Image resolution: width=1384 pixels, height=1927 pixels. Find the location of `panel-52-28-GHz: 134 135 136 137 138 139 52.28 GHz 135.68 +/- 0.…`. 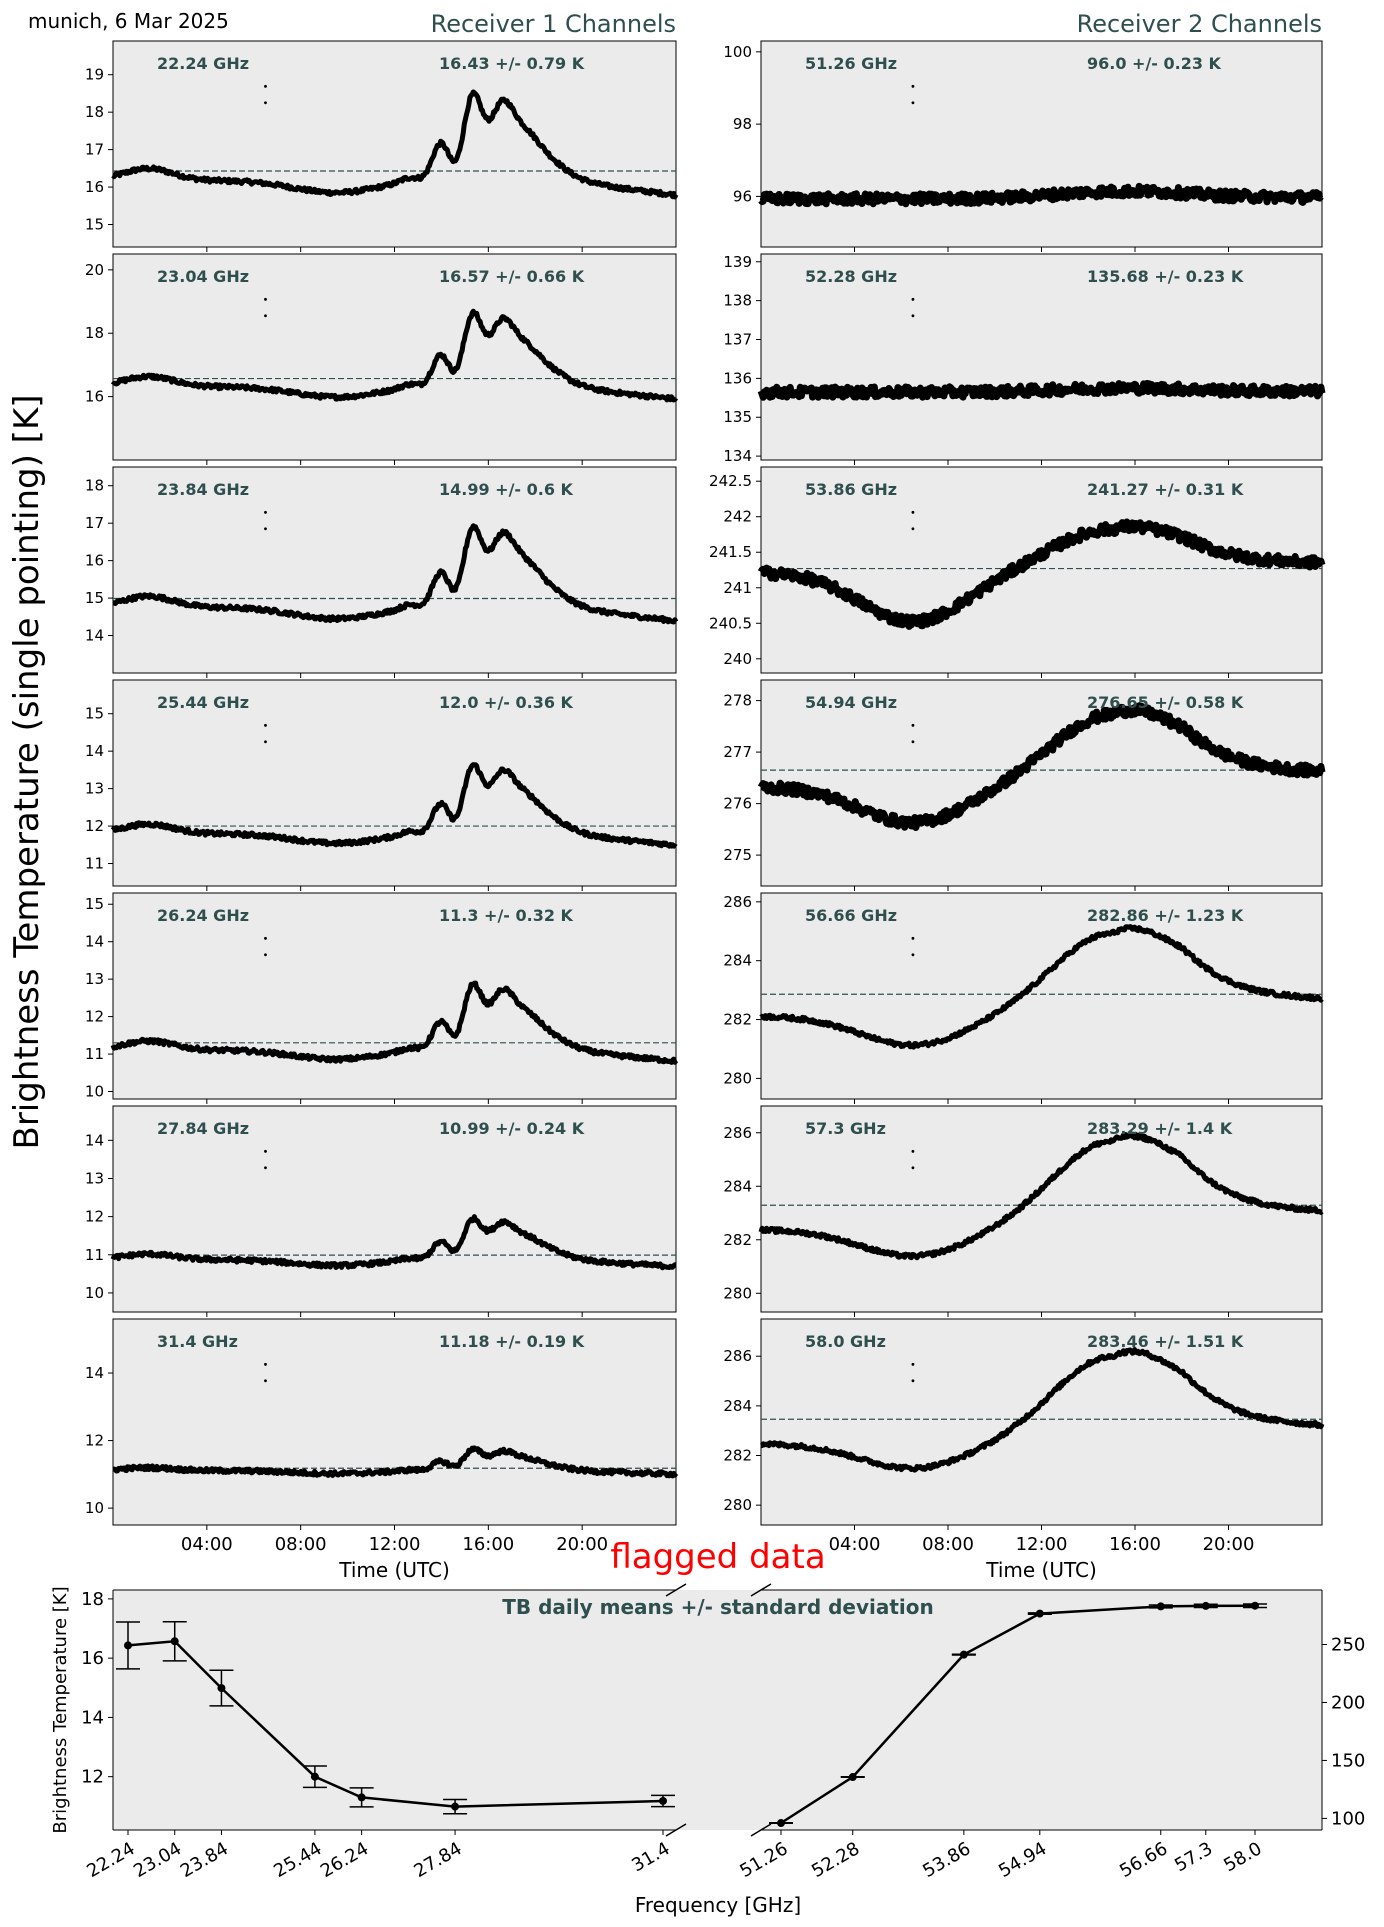

panel-52-28-GHz: 134 135 136 137 138 139 52.28 GHz 135.68 +/- 0.… is located at coordinates (1024, 359).